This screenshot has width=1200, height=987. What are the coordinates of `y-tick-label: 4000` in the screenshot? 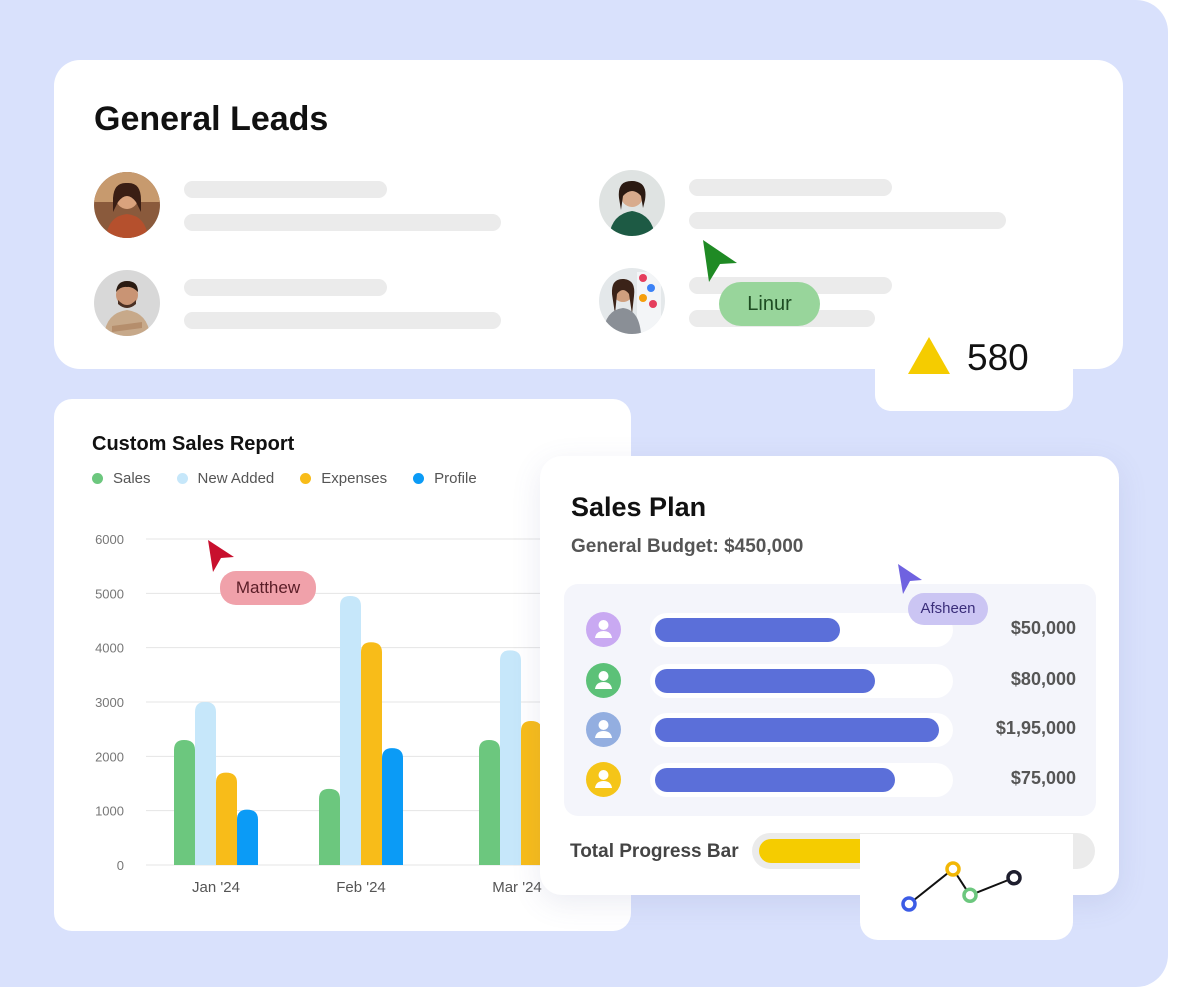 It's located at (109, 648).